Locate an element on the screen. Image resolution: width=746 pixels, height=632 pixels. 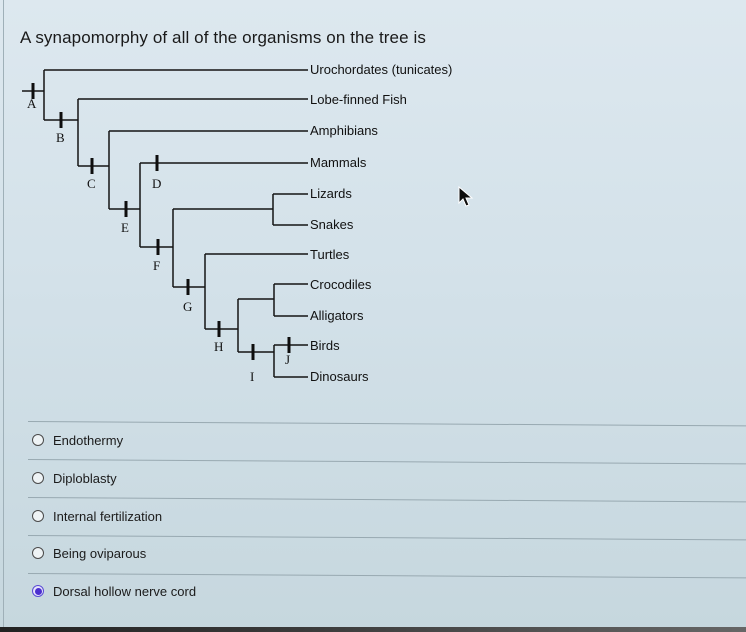
taxon-label-urochordates: Urochordates (tunicates) is located at coordinates (381, 69).